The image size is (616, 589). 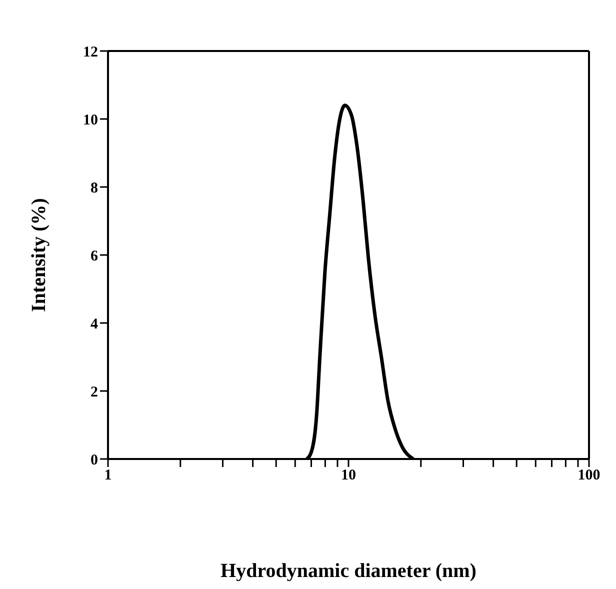 I want to click on y-tick-label: 6, so click(x=94, y=256).